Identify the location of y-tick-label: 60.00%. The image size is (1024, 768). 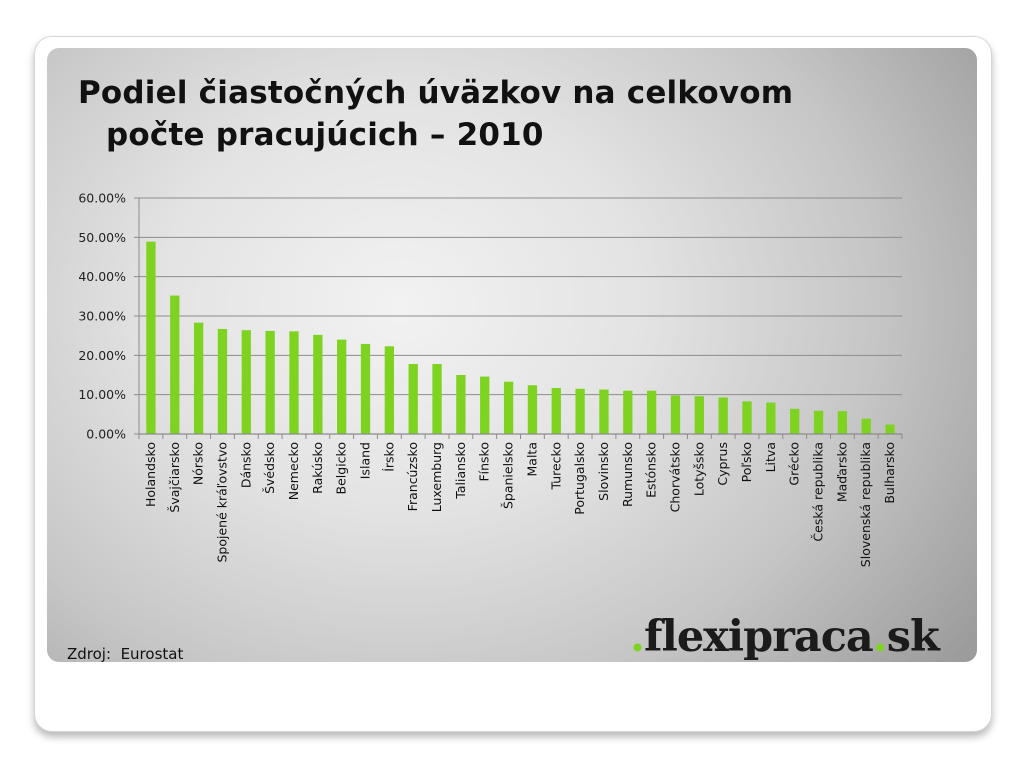
(102, 198).